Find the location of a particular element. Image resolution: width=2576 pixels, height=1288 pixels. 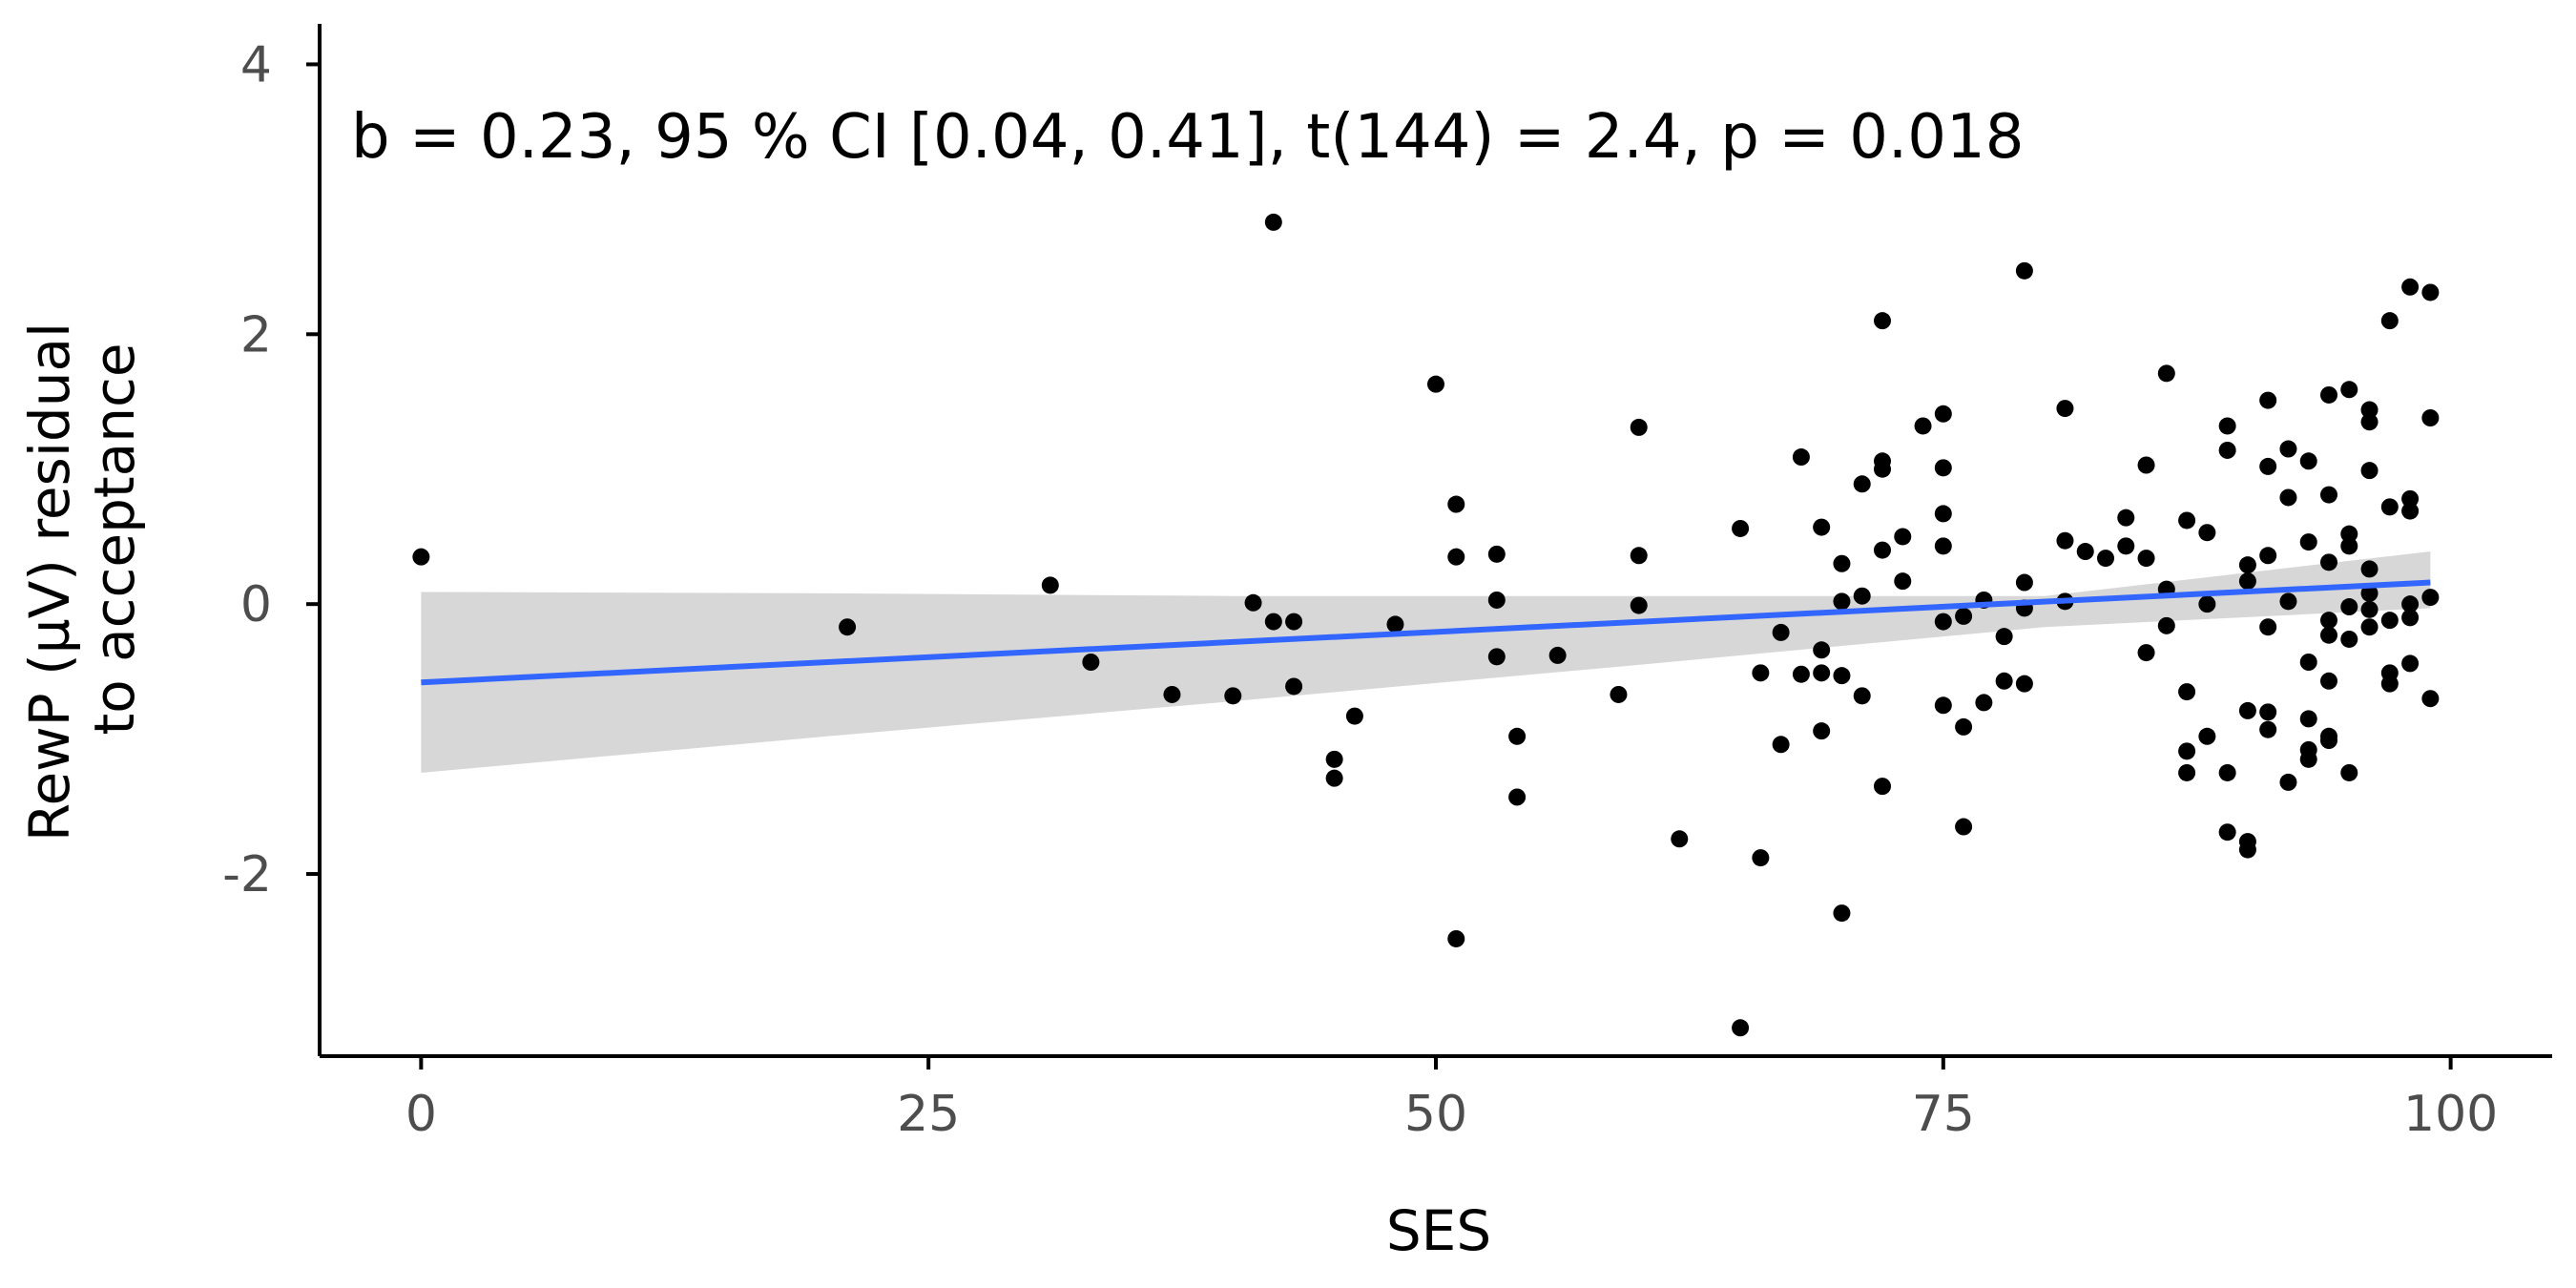

y-tick-label: 2 is located at coordinates (256, 335).